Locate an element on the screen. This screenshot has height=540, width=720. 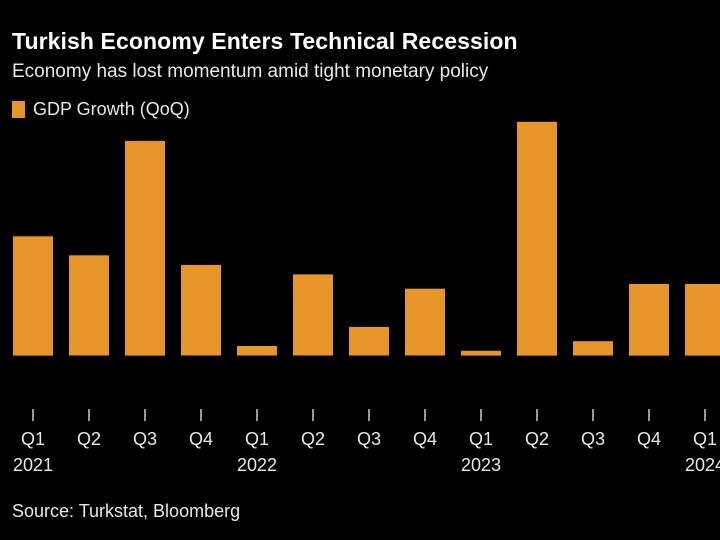
bar-q3-2021 is located at coordinates (145, 248).